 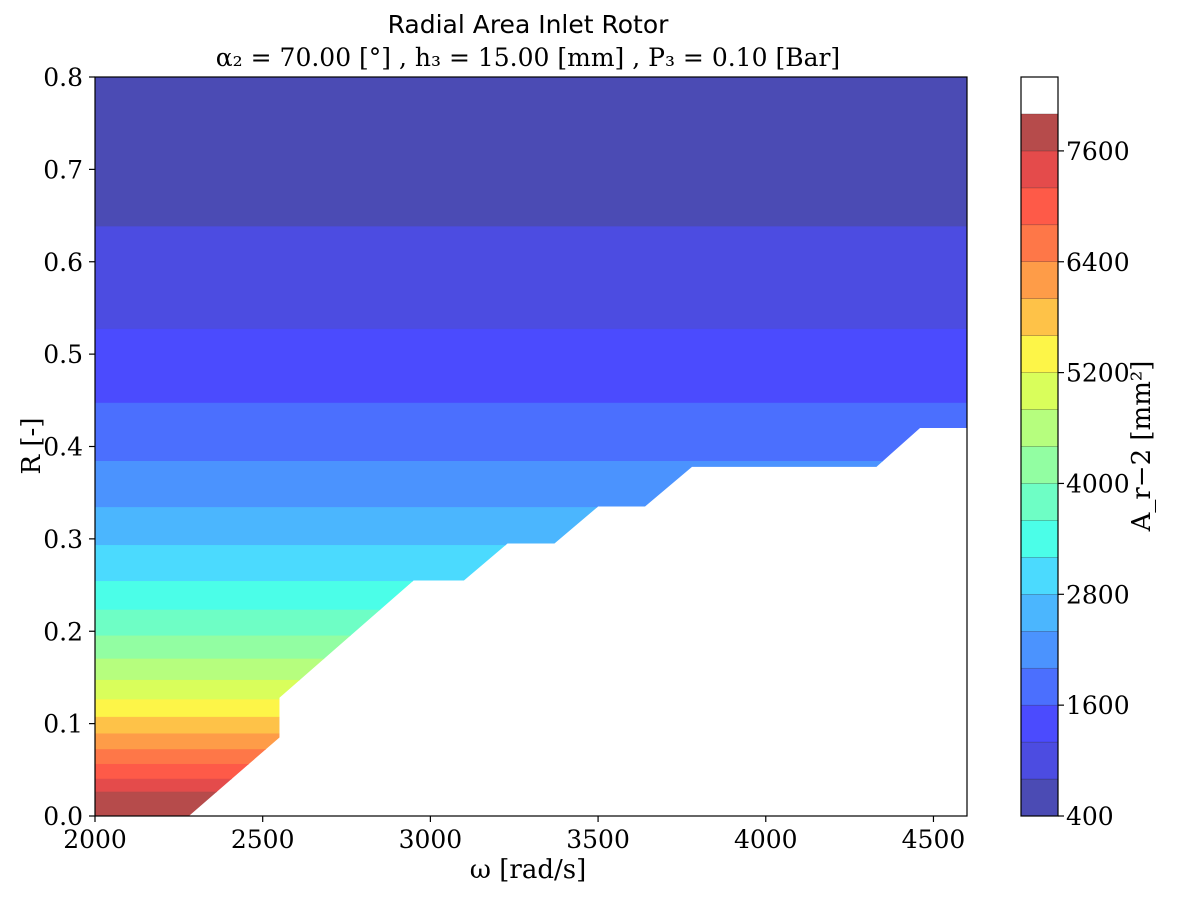 I want to click on y-axis-ticks: 0.0 0.1 0.2 0.3 0.4 0.5 0.6 0.7 0.8, so click(x=69, y=447).